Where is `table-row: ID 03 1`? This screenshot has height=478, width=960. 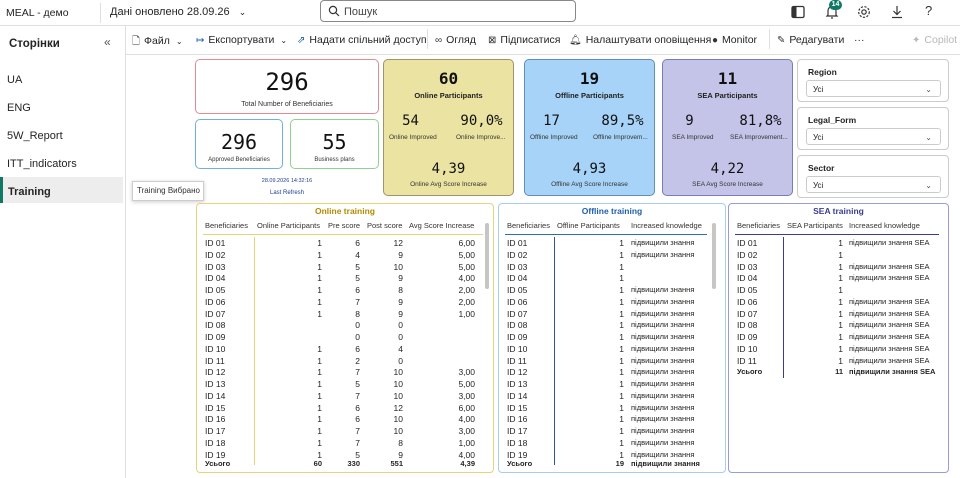 table-row: ID 03 1 is located at coordinates (612, 268).